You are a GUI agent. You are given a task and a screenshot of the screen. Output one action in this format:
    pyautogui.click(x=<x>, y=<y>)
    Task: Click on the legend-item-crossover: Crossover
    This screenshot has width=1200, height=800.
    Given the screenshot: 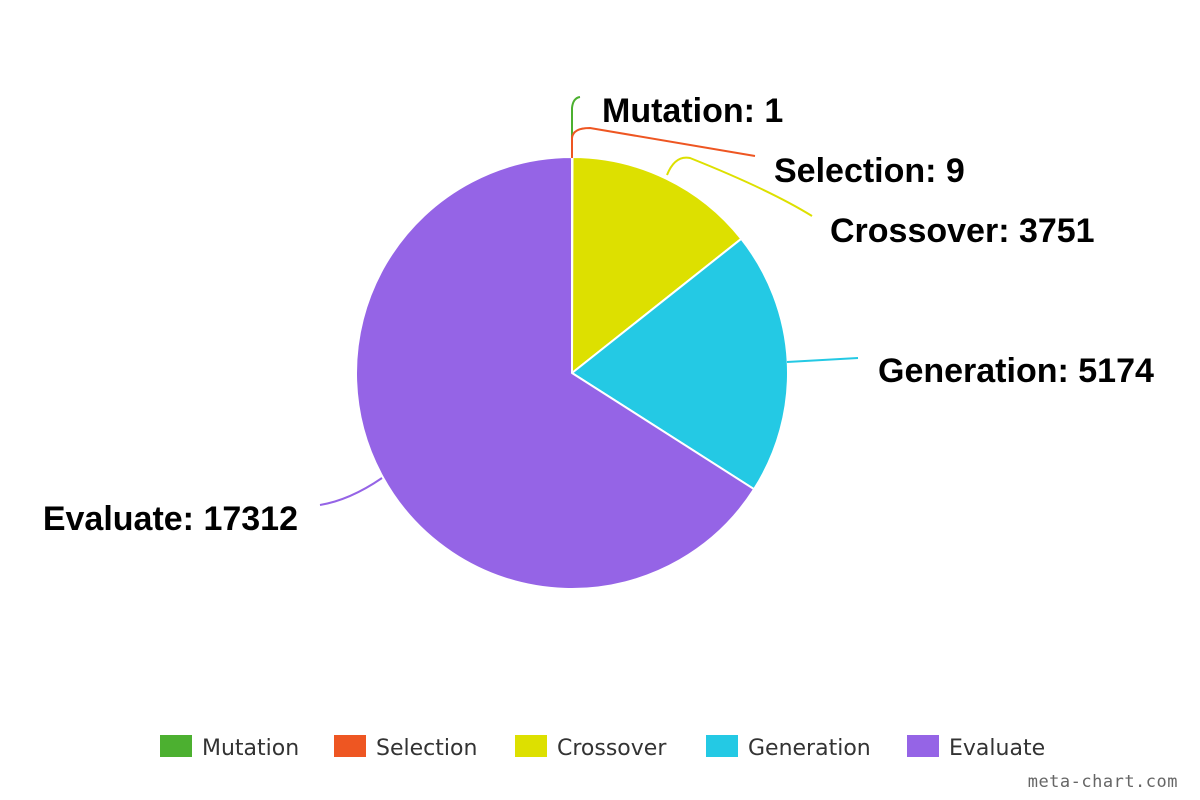 What is the action you would take?
    pyautogui.click(x=591, y=748)
    